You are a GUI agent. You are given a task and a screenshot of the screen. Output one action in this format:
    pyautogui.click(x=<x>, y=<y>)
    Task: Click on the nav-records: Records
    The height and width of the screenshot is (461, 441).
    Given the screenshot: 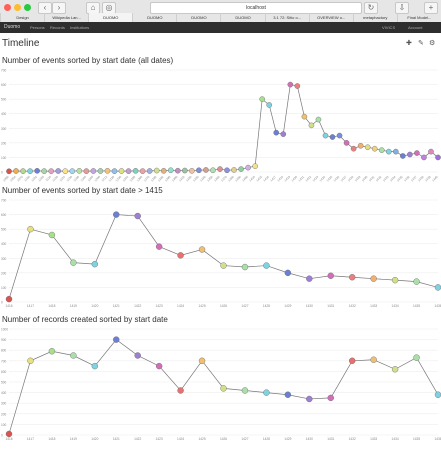 What is the action you would take?
    pyautogui.click(x=57, y=27)
    